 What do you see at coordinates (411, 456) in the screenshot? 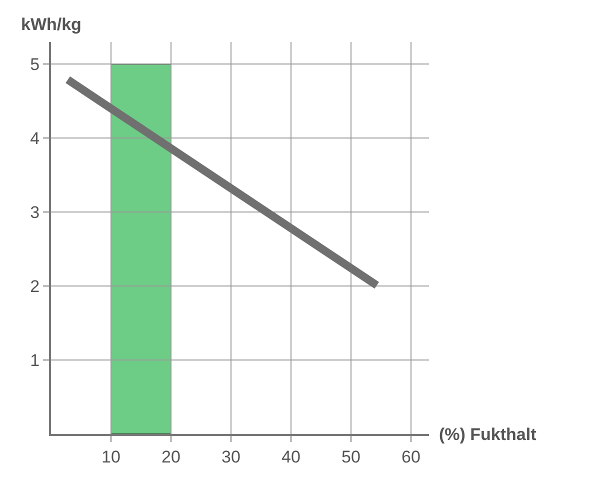
I see `x-tick-label: 60` at bounding box center [411, 456].